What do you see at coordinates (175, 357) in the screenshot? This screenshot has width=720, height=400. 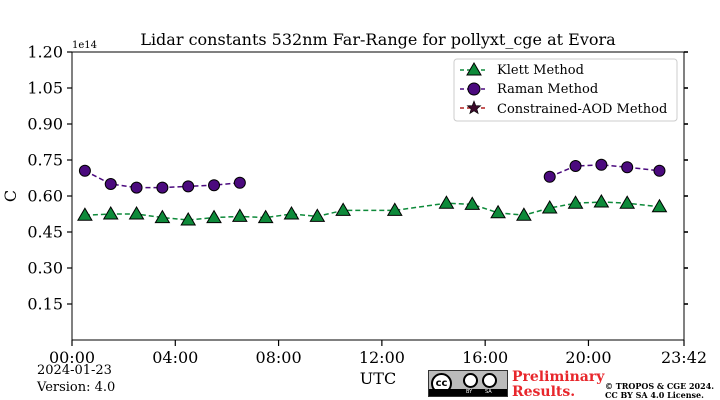 I see `x-tick-label-1: 04:00` at bounding box center [175, 357].